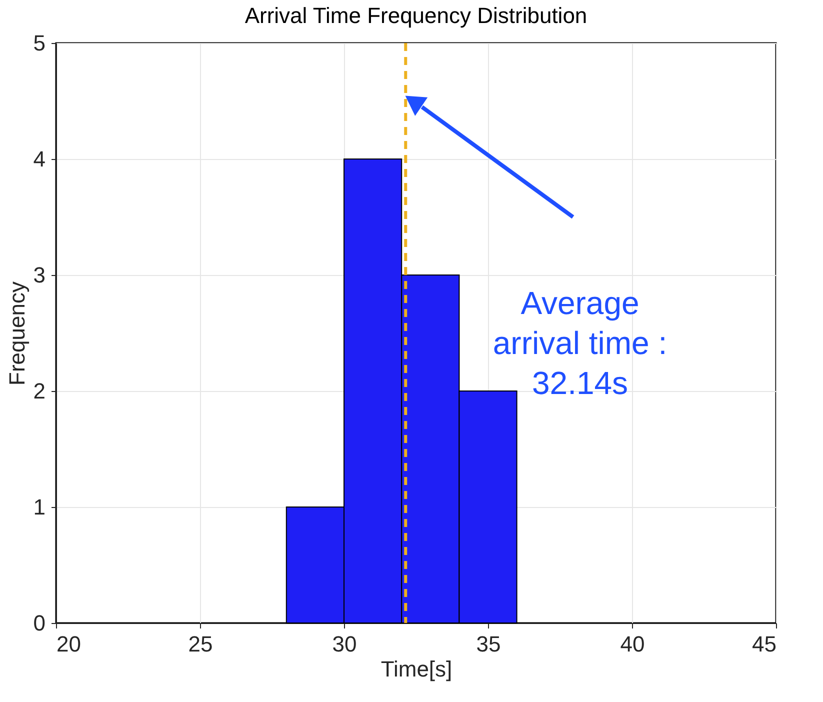  Describe the element at coordinates (416, 15) in the screenshot. I see `chart-title: Arrival Time Frequency Distribution` at that location.